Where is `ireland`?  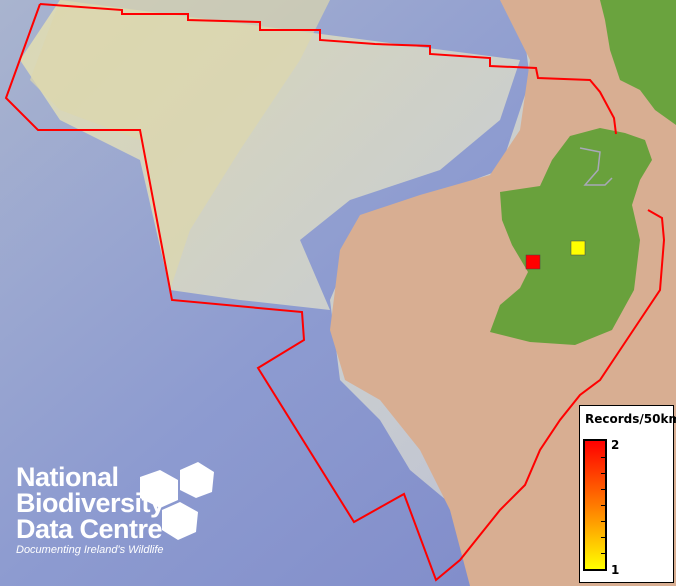 ireland is located at coordinates (571, 236).